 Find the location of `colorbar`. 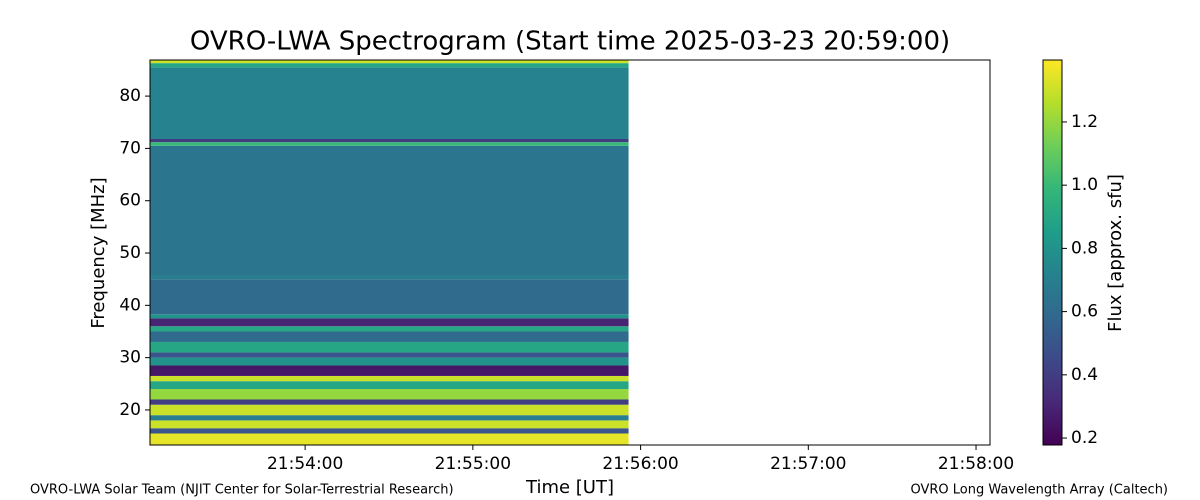

colorbar is located at coordinates (1052, 252).